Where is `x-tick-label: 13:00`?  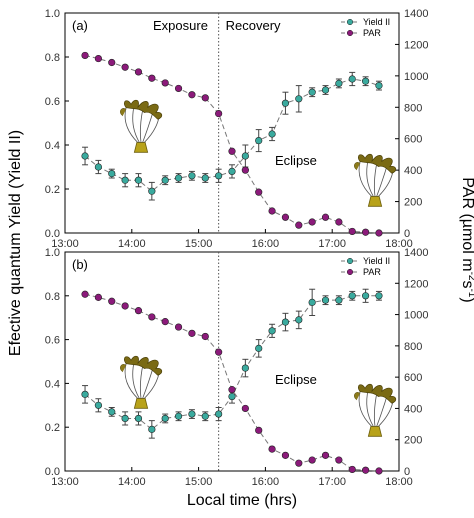 x-tick-label: 13:00 is located at coordinates (65, 244).